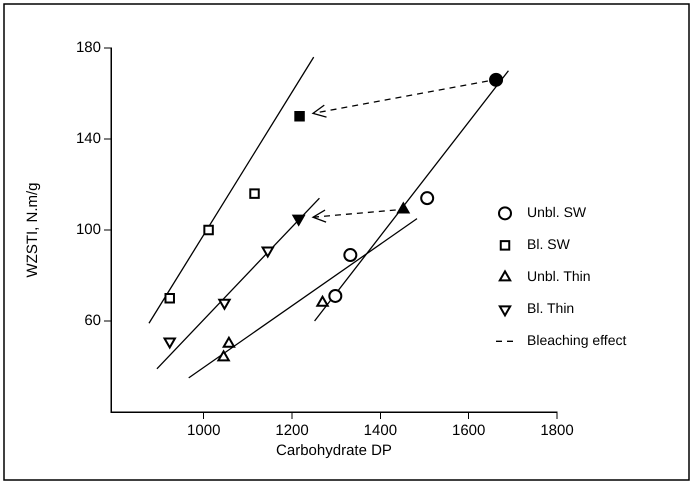  Describe the element at coordinates (33, 230) in the screenshot. I see `y-axis-title: WZSTI, N.m/g` at that location.